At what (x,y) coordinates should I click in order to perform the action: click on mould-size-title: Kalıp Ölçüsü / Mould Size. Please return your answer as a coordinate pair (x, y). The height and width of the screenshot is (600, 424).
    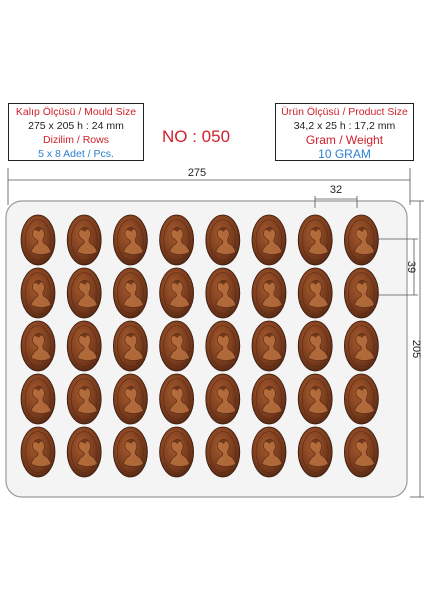
    Looking at the image, I should click on (76, 112).